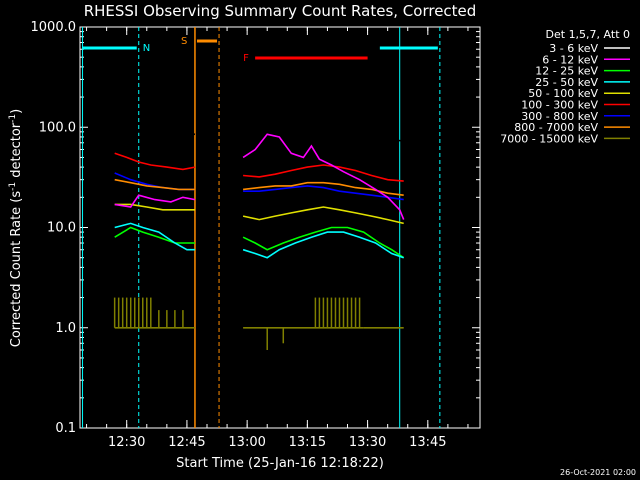 The height and width of the screenshot is (480, 640). I want to click on flare-label: F, so click(246, 58).